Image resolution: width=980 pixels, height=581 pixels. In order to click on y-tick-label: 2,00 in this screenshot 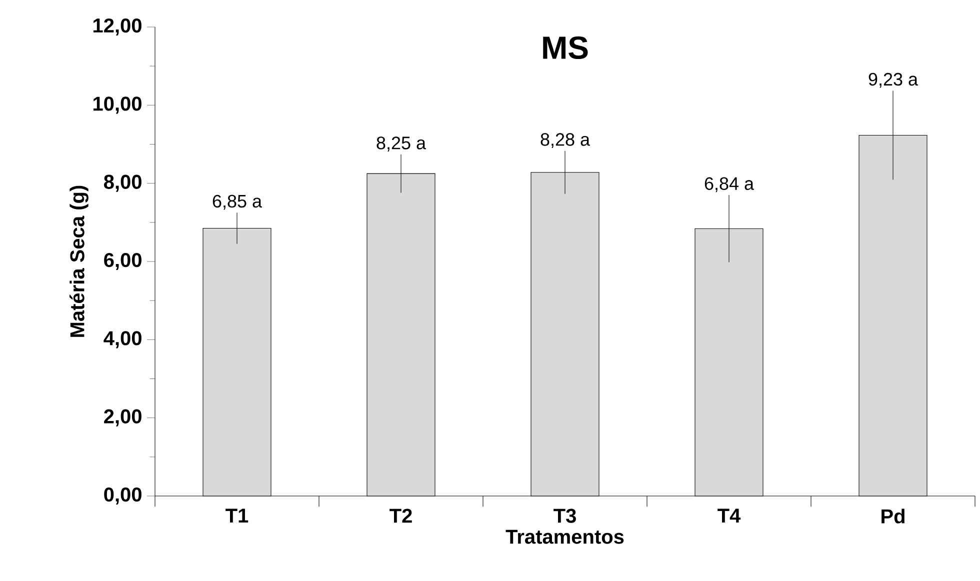, I will do `click(123, 417)`.